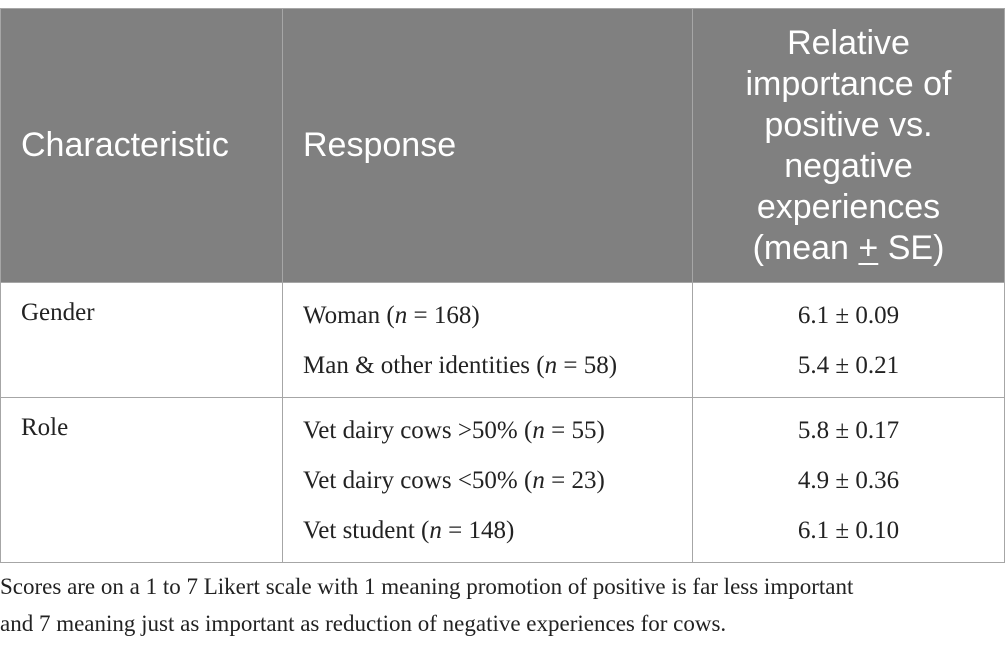 Image resolution: width=1005 pixels, height=652 pixels. Describe the element at coordinates (584, 430) in the screenshot. I see `n-value: 55` at that location.